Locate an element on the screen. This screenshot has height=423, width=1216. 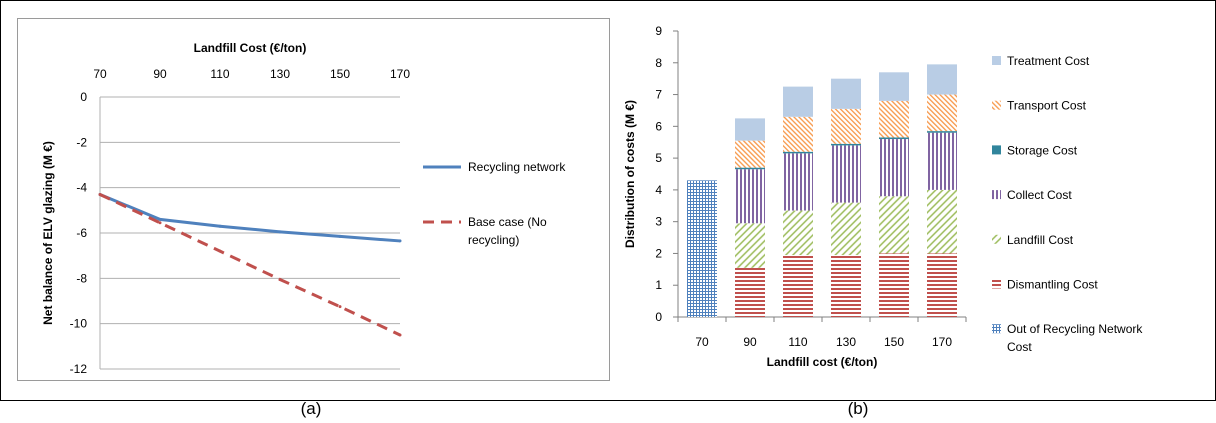
x-tick-label-a-2: 110 is located at coordinates (219, 74).